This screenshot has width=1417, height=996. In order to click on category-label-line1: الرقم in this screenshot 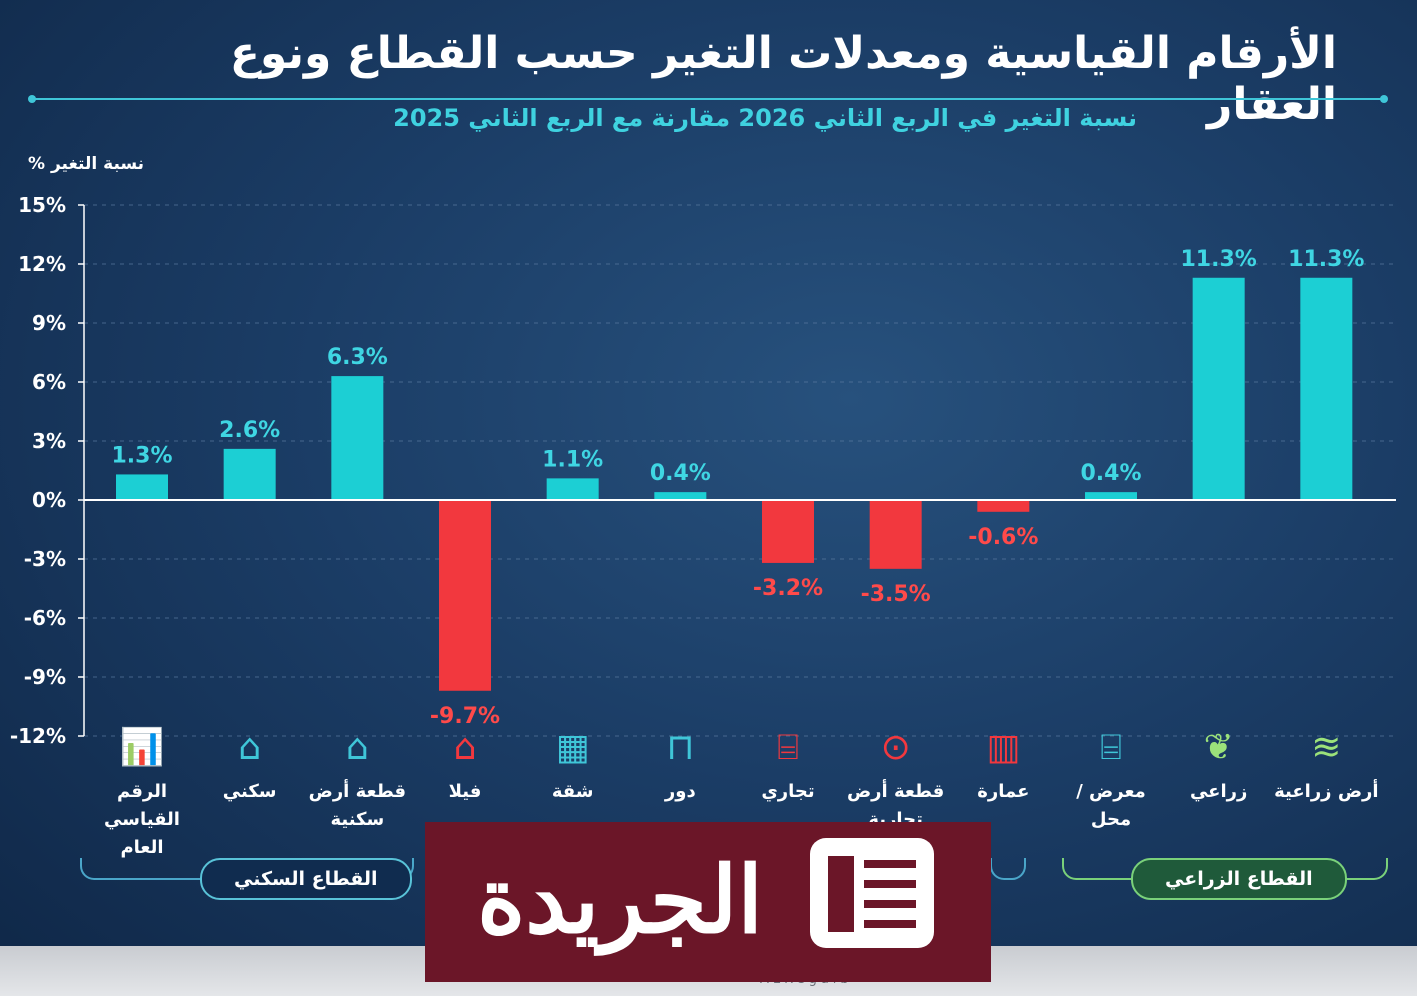, I will do `click(142, 791)`.